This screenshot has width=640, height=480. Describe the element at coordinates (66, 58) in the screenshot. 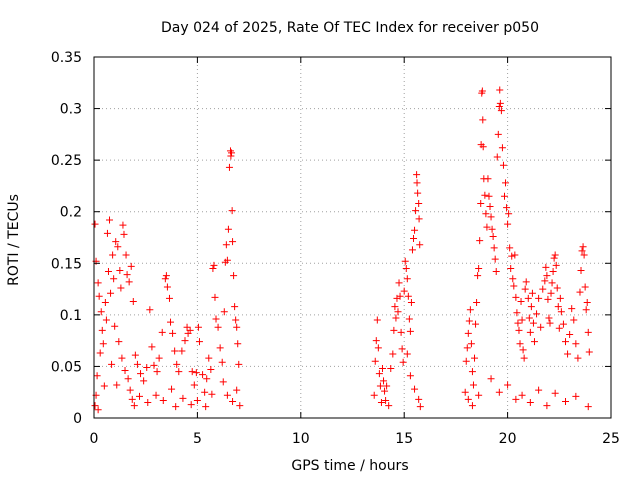

I see `y-tick-label: 0.35` at that location.